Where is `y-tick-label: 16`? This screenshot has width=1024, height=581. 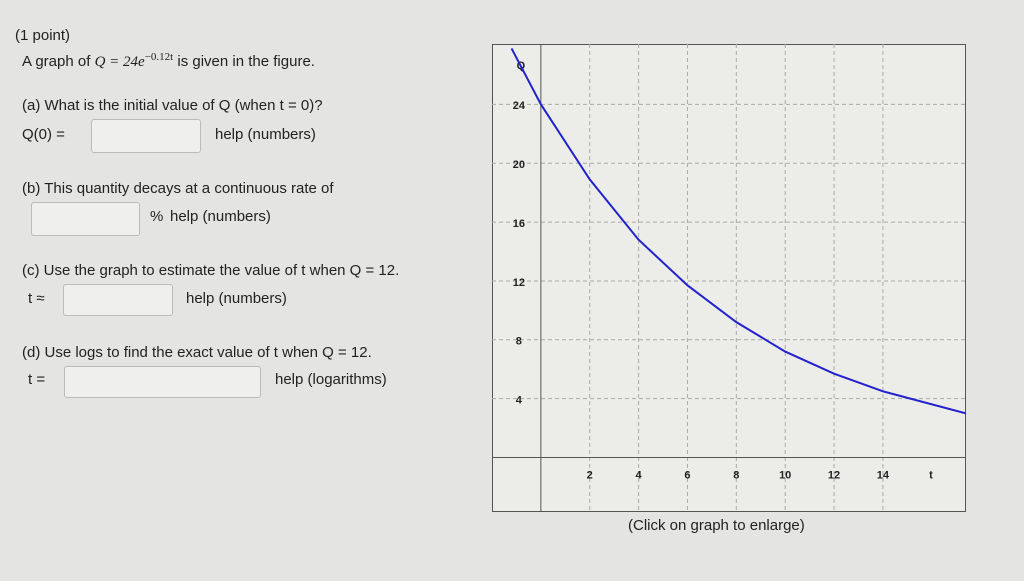
y-tick-label: 16 is located at coordinates (519, 224).